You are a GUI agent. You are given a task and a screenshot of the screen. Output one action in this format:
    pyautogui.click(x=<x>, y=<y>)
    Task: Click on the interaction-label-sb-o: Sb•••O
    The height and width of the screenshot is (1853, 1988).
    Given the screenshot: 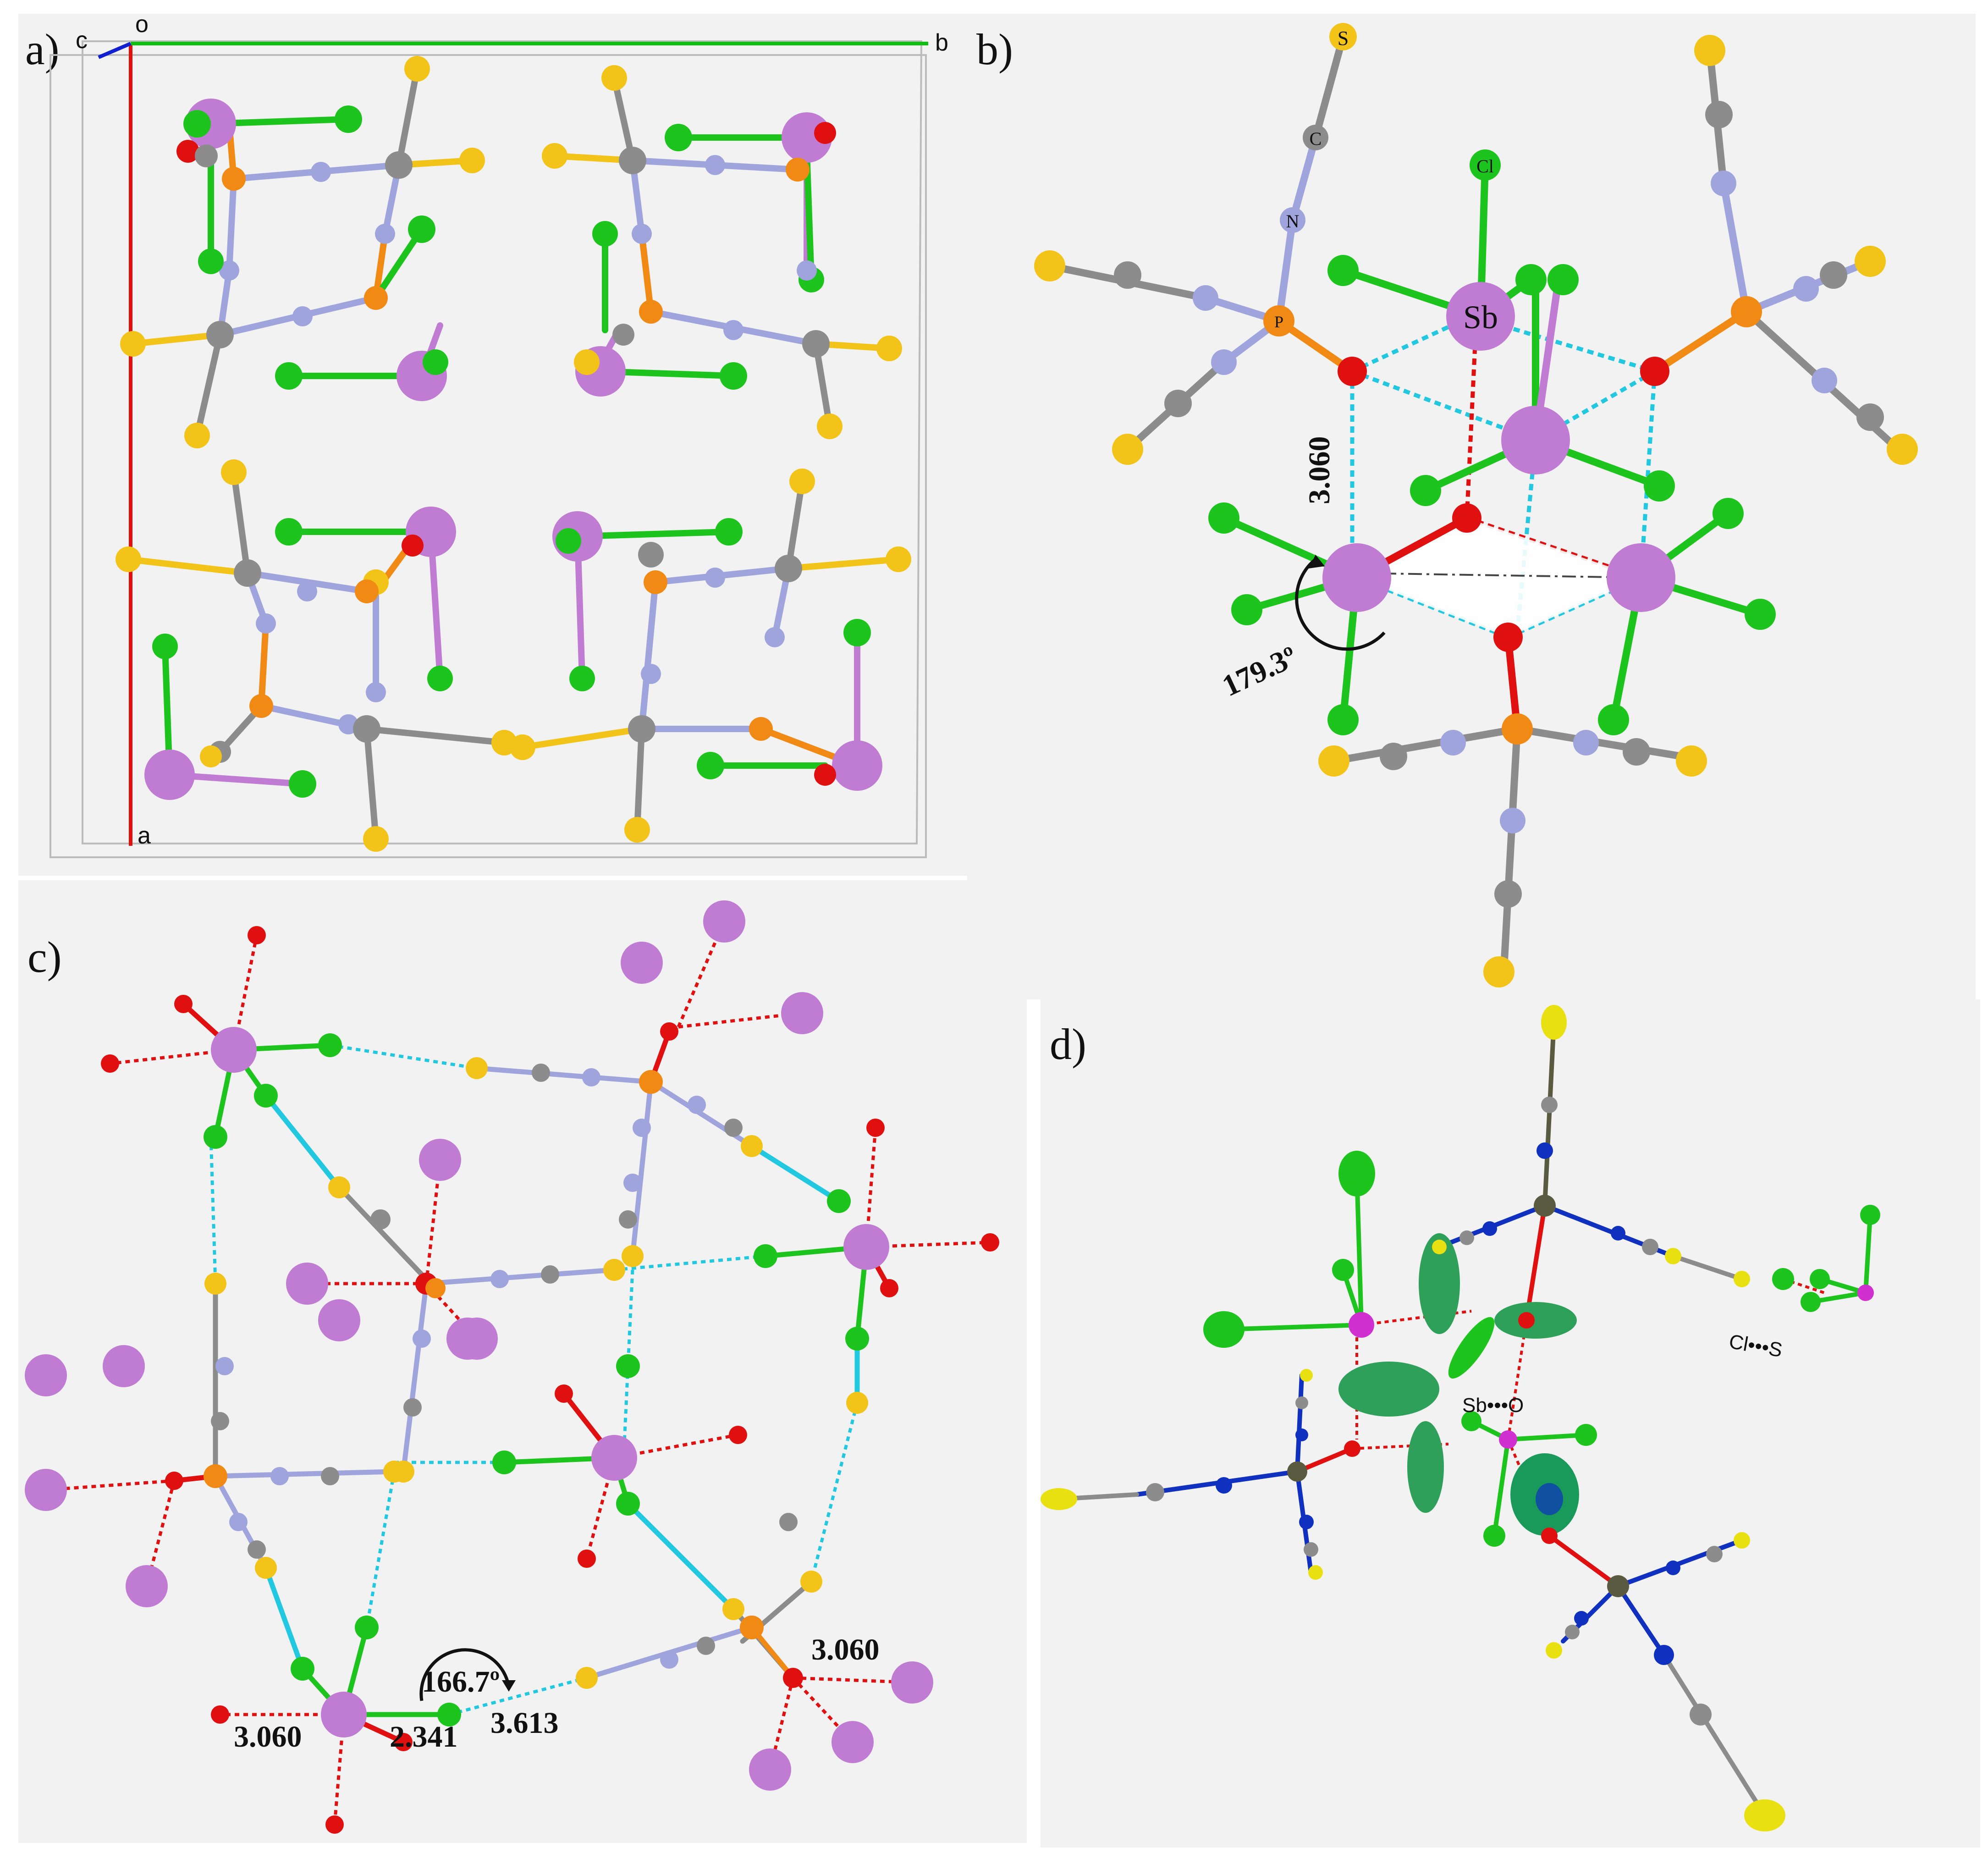 What is the action you would take?
    pyautogui.click(x=1493, y=1405)
    